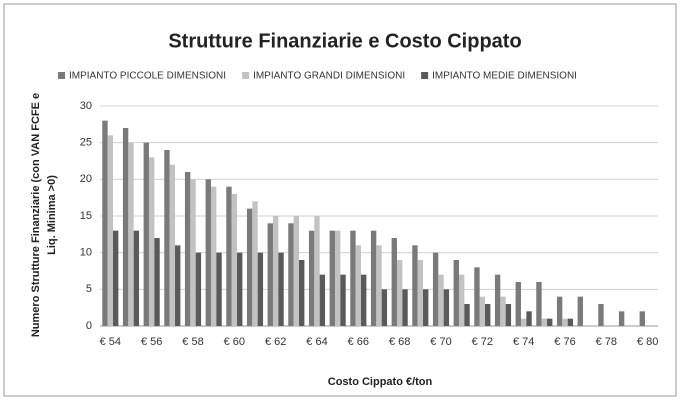  I want to click on y-tick-label: 25, so click(86, 143).